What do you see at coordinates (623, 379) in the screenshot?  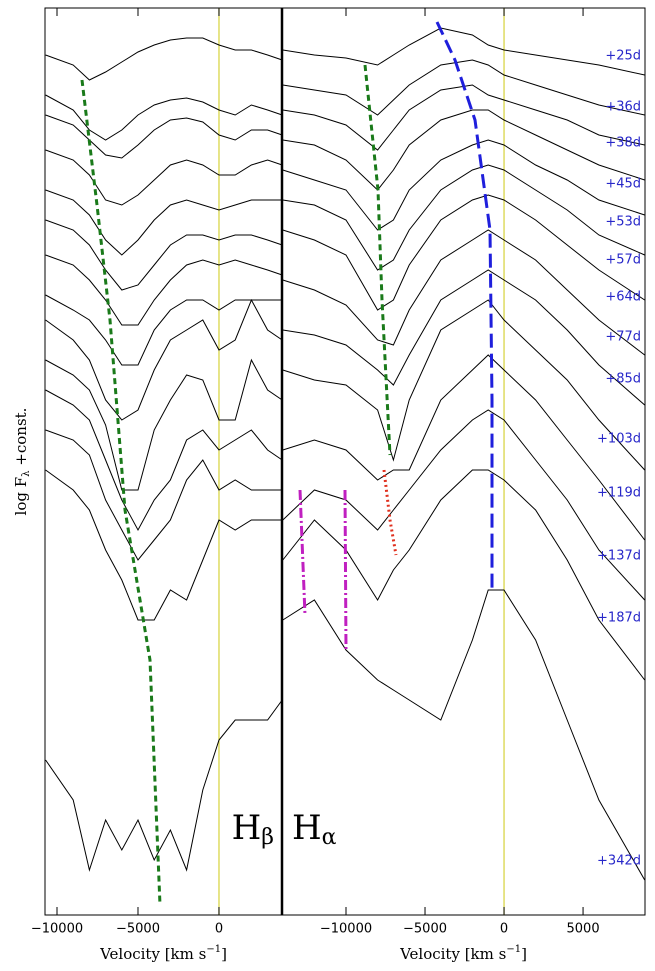 I see `epoch-label: +85d` at bounding box center [623, 379].